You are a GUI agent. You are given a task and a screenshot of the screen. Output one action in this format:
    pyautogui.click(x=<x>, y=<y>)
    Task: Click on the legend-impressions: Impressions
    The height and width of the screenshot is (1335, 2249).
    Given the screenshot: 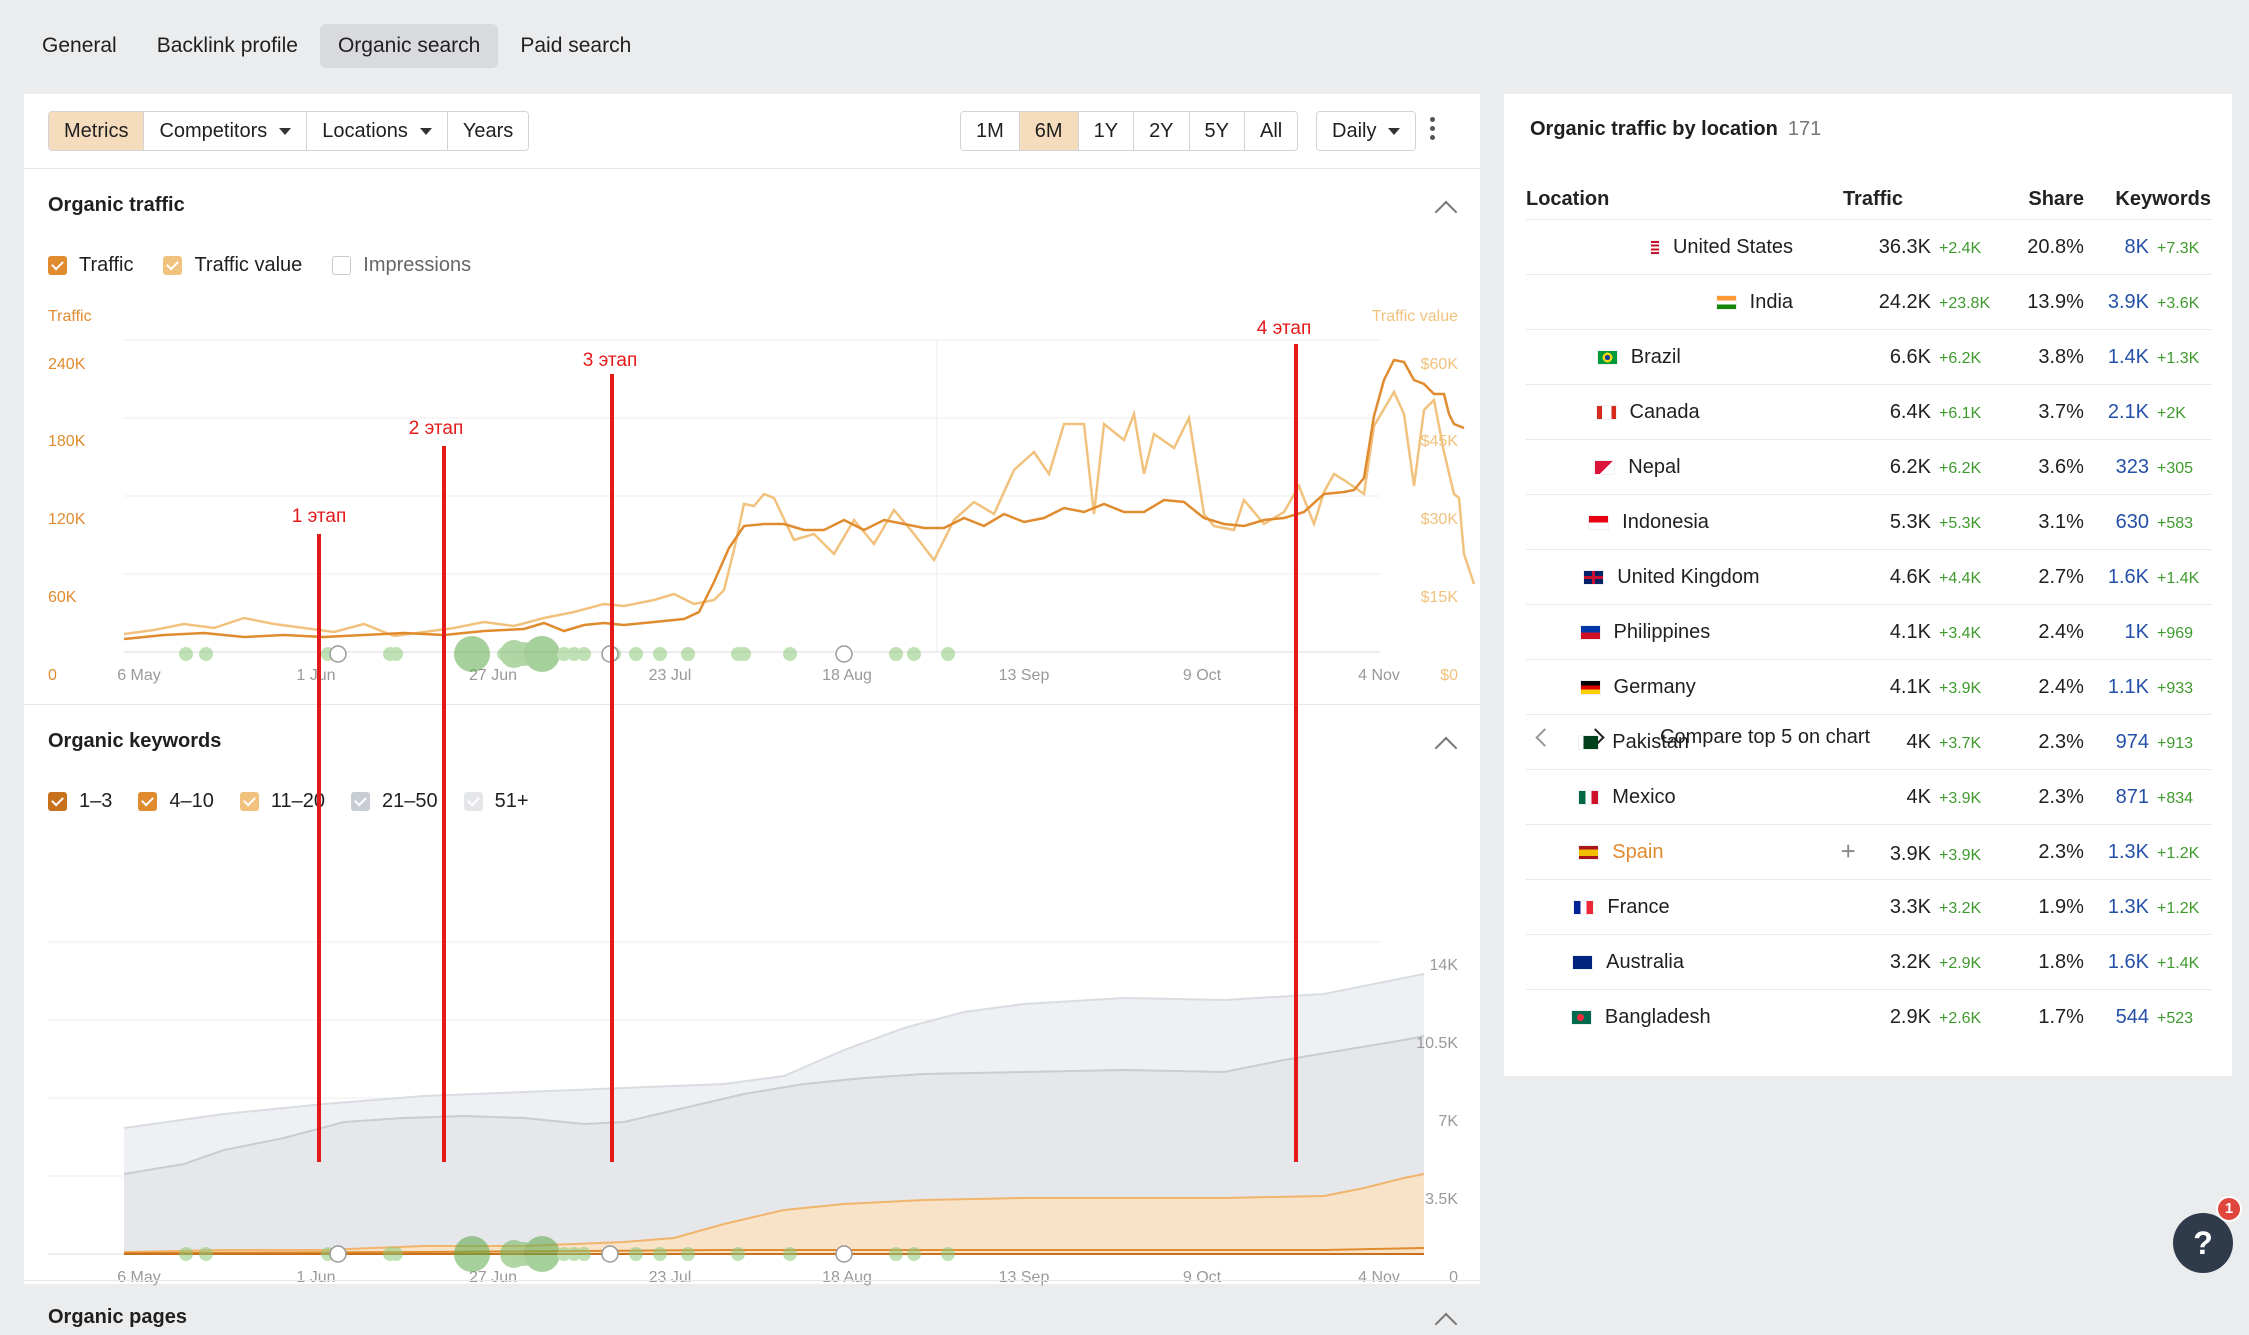 What is the action you would take?
    pyautogui.click(x=401, y=265)
    